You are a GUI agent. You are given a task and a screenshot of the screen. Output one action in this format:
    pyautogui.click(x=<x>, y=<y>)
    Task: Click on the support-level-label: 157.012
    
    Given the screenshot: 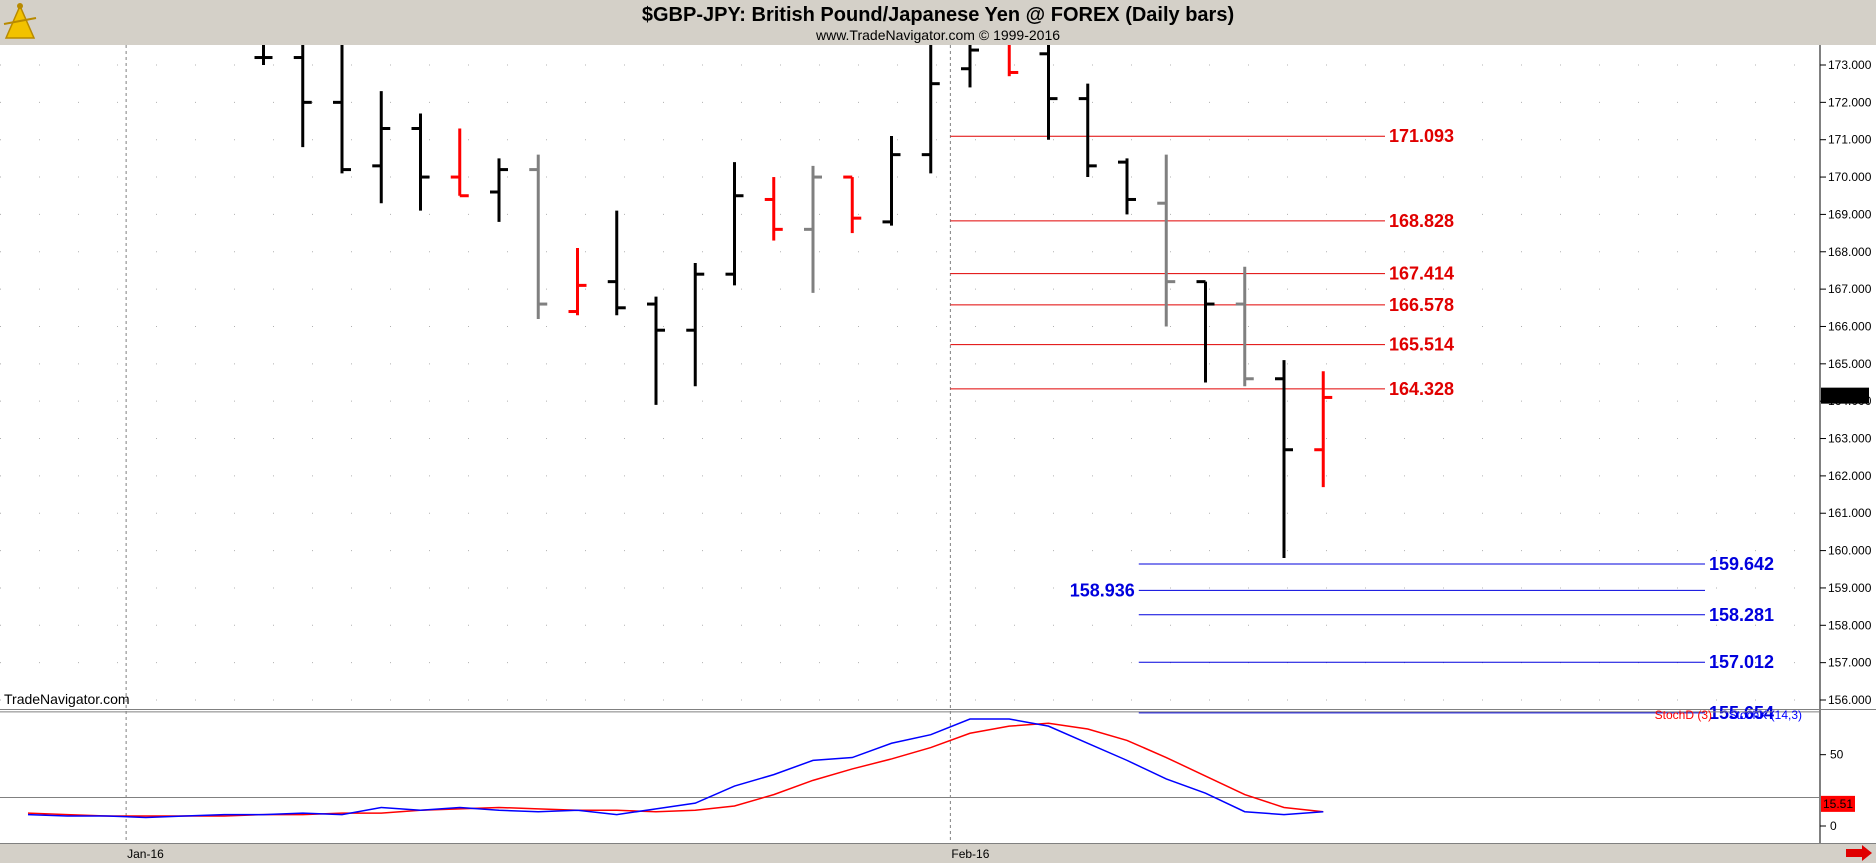 What is the action you would take?
    pyautogui.click(x=1741, y=662)
    